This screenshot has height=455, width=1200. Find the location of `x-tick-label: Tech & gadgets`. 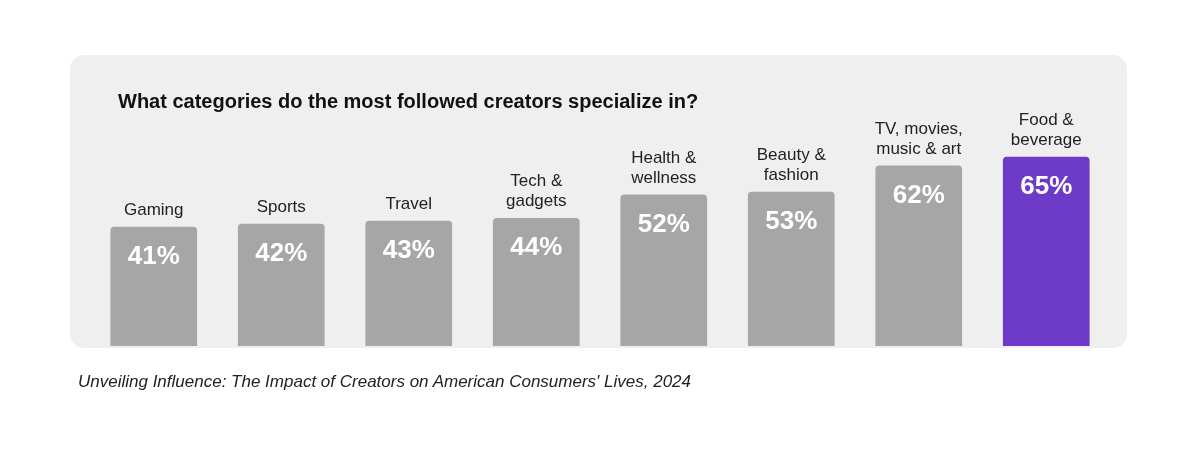

x-tick-label: Tech & gadgets is located at coordinates (536, 190).